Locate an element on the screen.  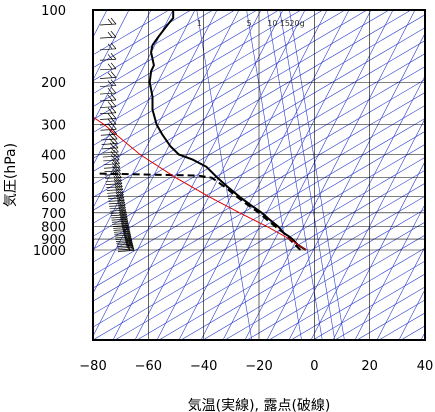
wind-barbs is located at coordinates (117, 127).